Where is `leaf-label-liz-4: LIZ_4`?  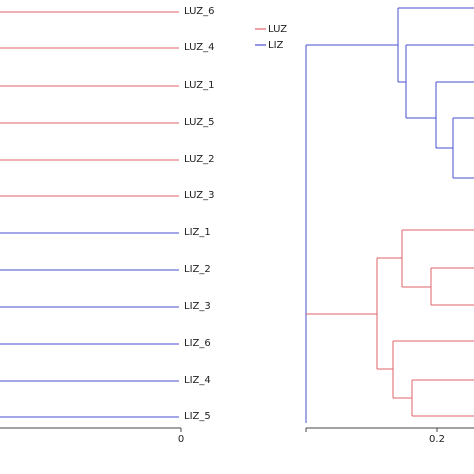 leaf-label-liz-4: LIZ_4 is located at coordinates (197, 380).